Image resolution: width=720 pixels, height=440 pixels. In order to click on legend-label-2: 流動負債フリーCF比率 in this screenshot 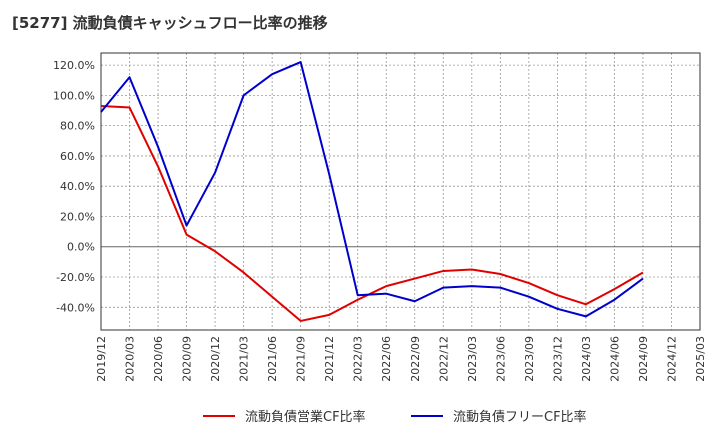, I will do `click(520, 417)`.